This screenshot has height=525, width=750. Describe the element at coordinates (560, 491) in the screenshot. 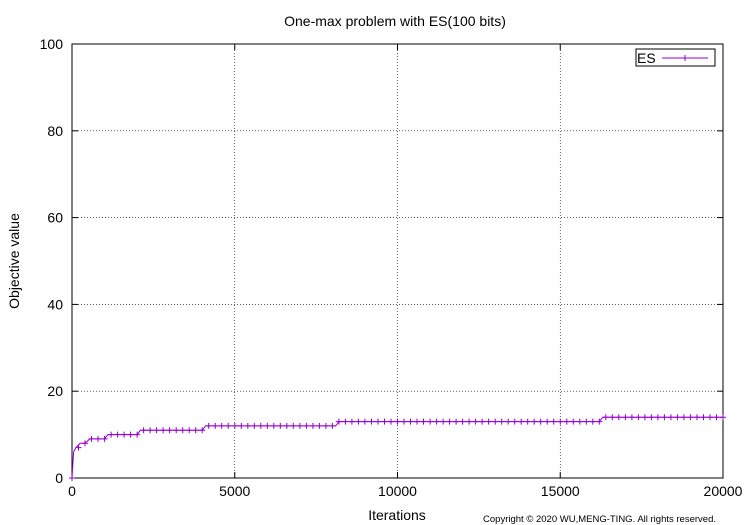

I see `x-tick-label: 15000` at that location.